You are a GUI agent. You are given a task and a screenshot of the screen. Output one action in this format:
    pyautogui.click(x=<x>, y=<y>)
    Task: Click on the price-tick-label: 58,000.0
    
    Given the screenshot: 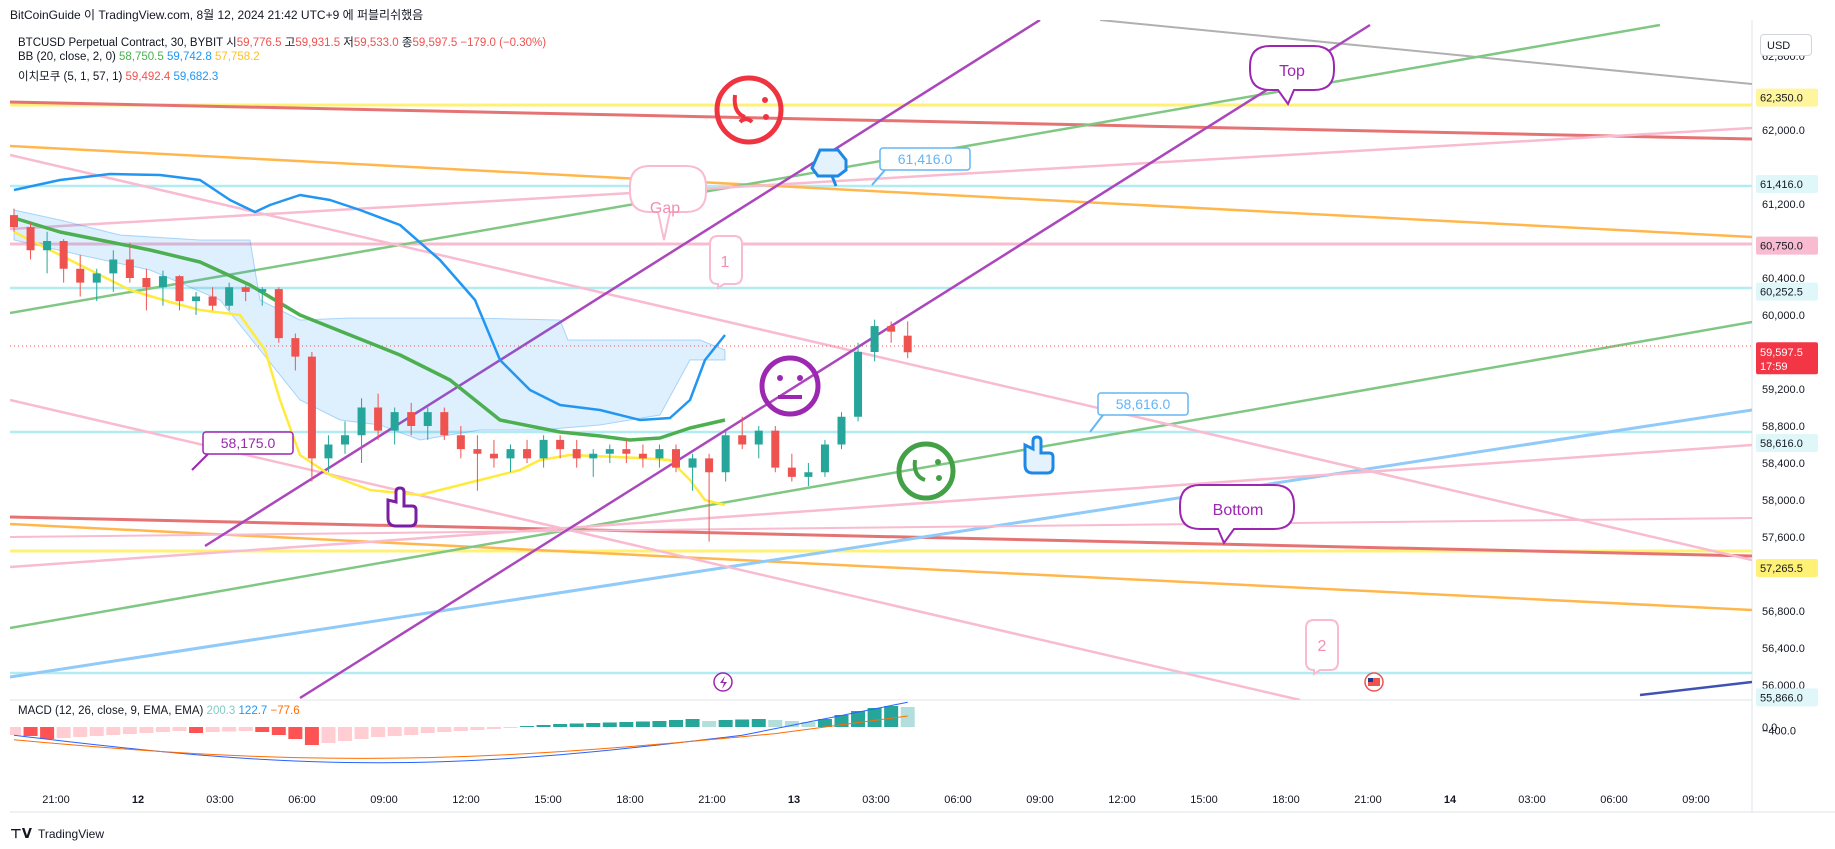 What is the action you would take?
    pyautogui.click(x=1783, y=501)
    